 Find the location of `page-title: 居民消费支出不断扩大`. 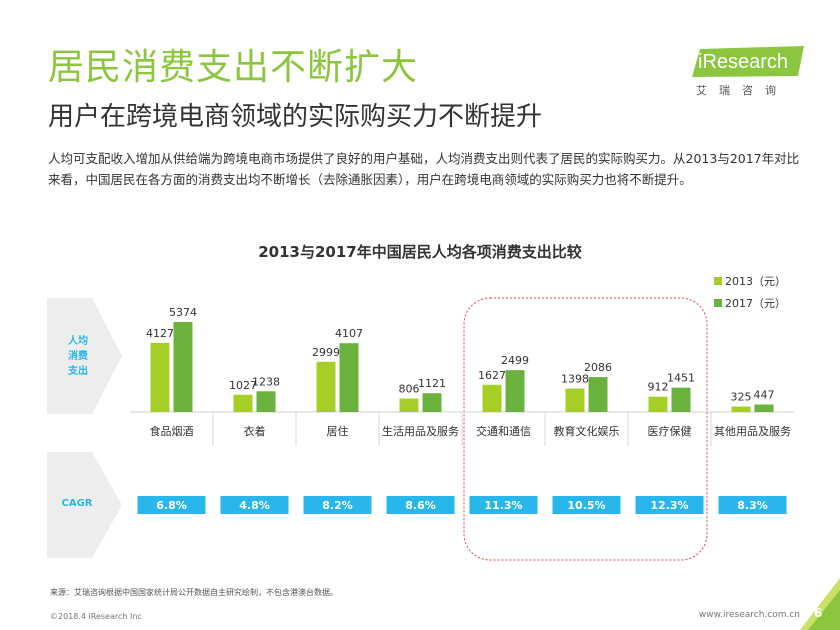

page-title: 居民消费支出不断扩大 is located at coordinates (233, 67).